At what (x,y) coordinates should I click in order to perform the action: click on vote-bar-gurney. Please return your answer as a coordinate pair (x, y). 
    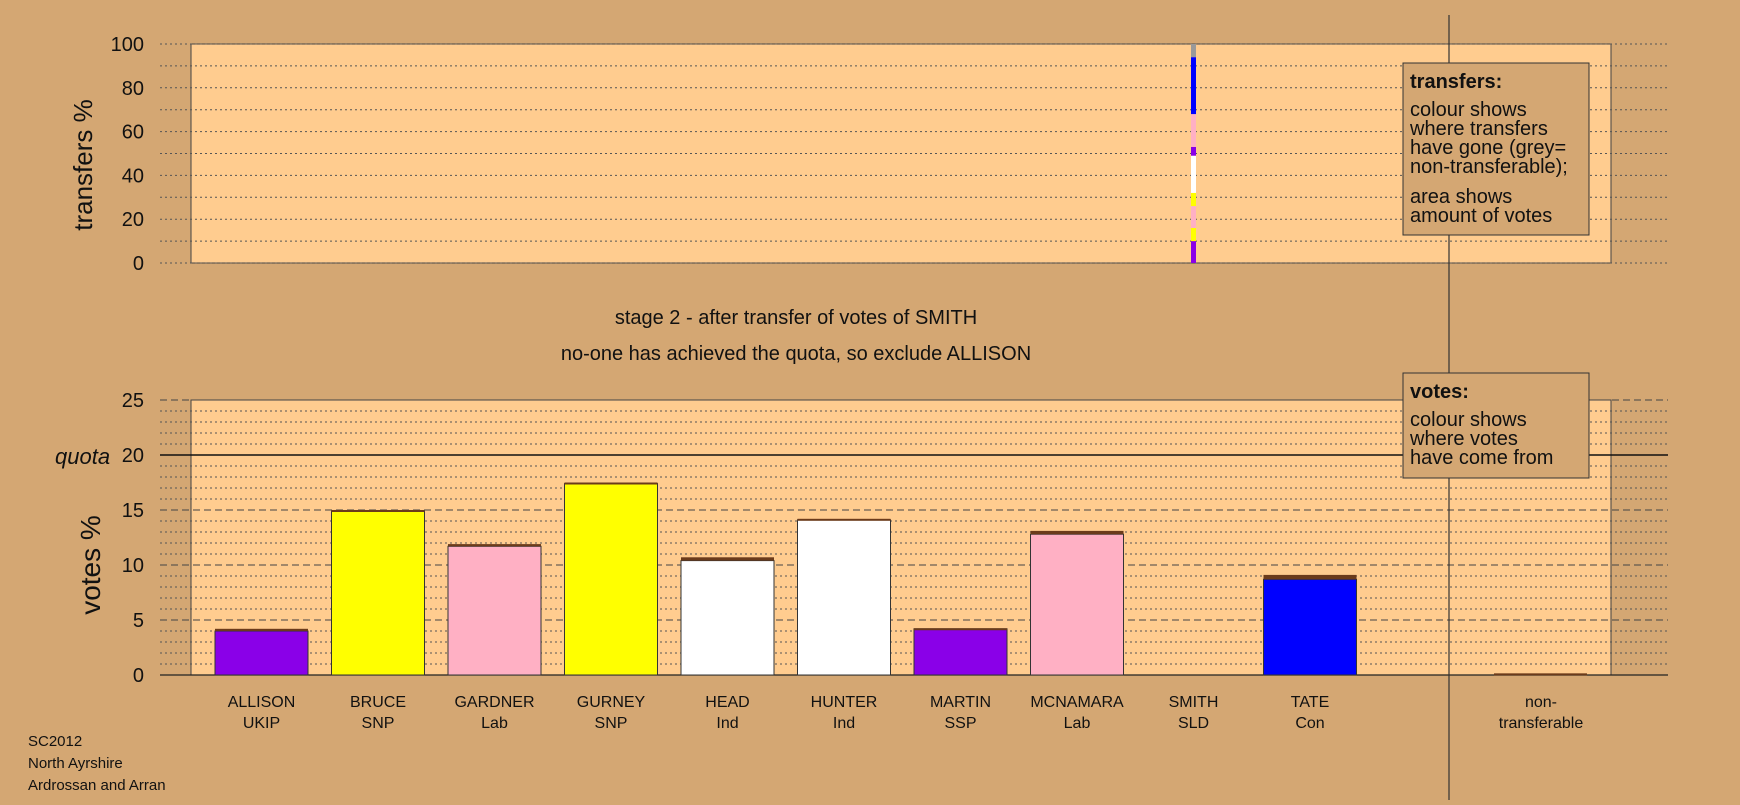
    Looking at the image, I should click on (611, 579).